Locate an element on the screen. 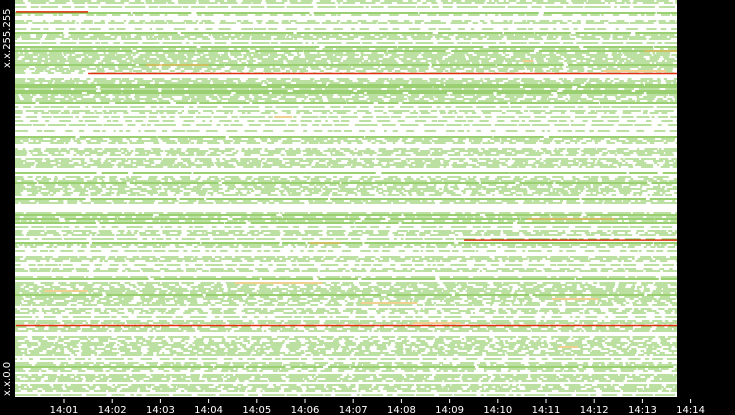 The image size is (735, 415). x-tick-label: 14:06 is located at coordinates (305, 410).